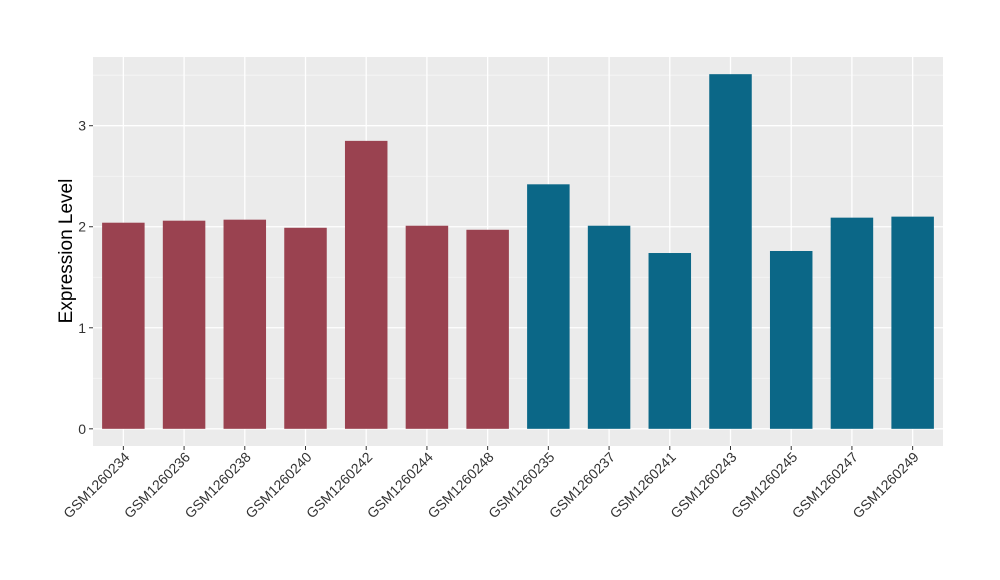 The height and width of the screenshot is (580, 1000). I want to click on y-tick-label: 1, so click(82, 328).